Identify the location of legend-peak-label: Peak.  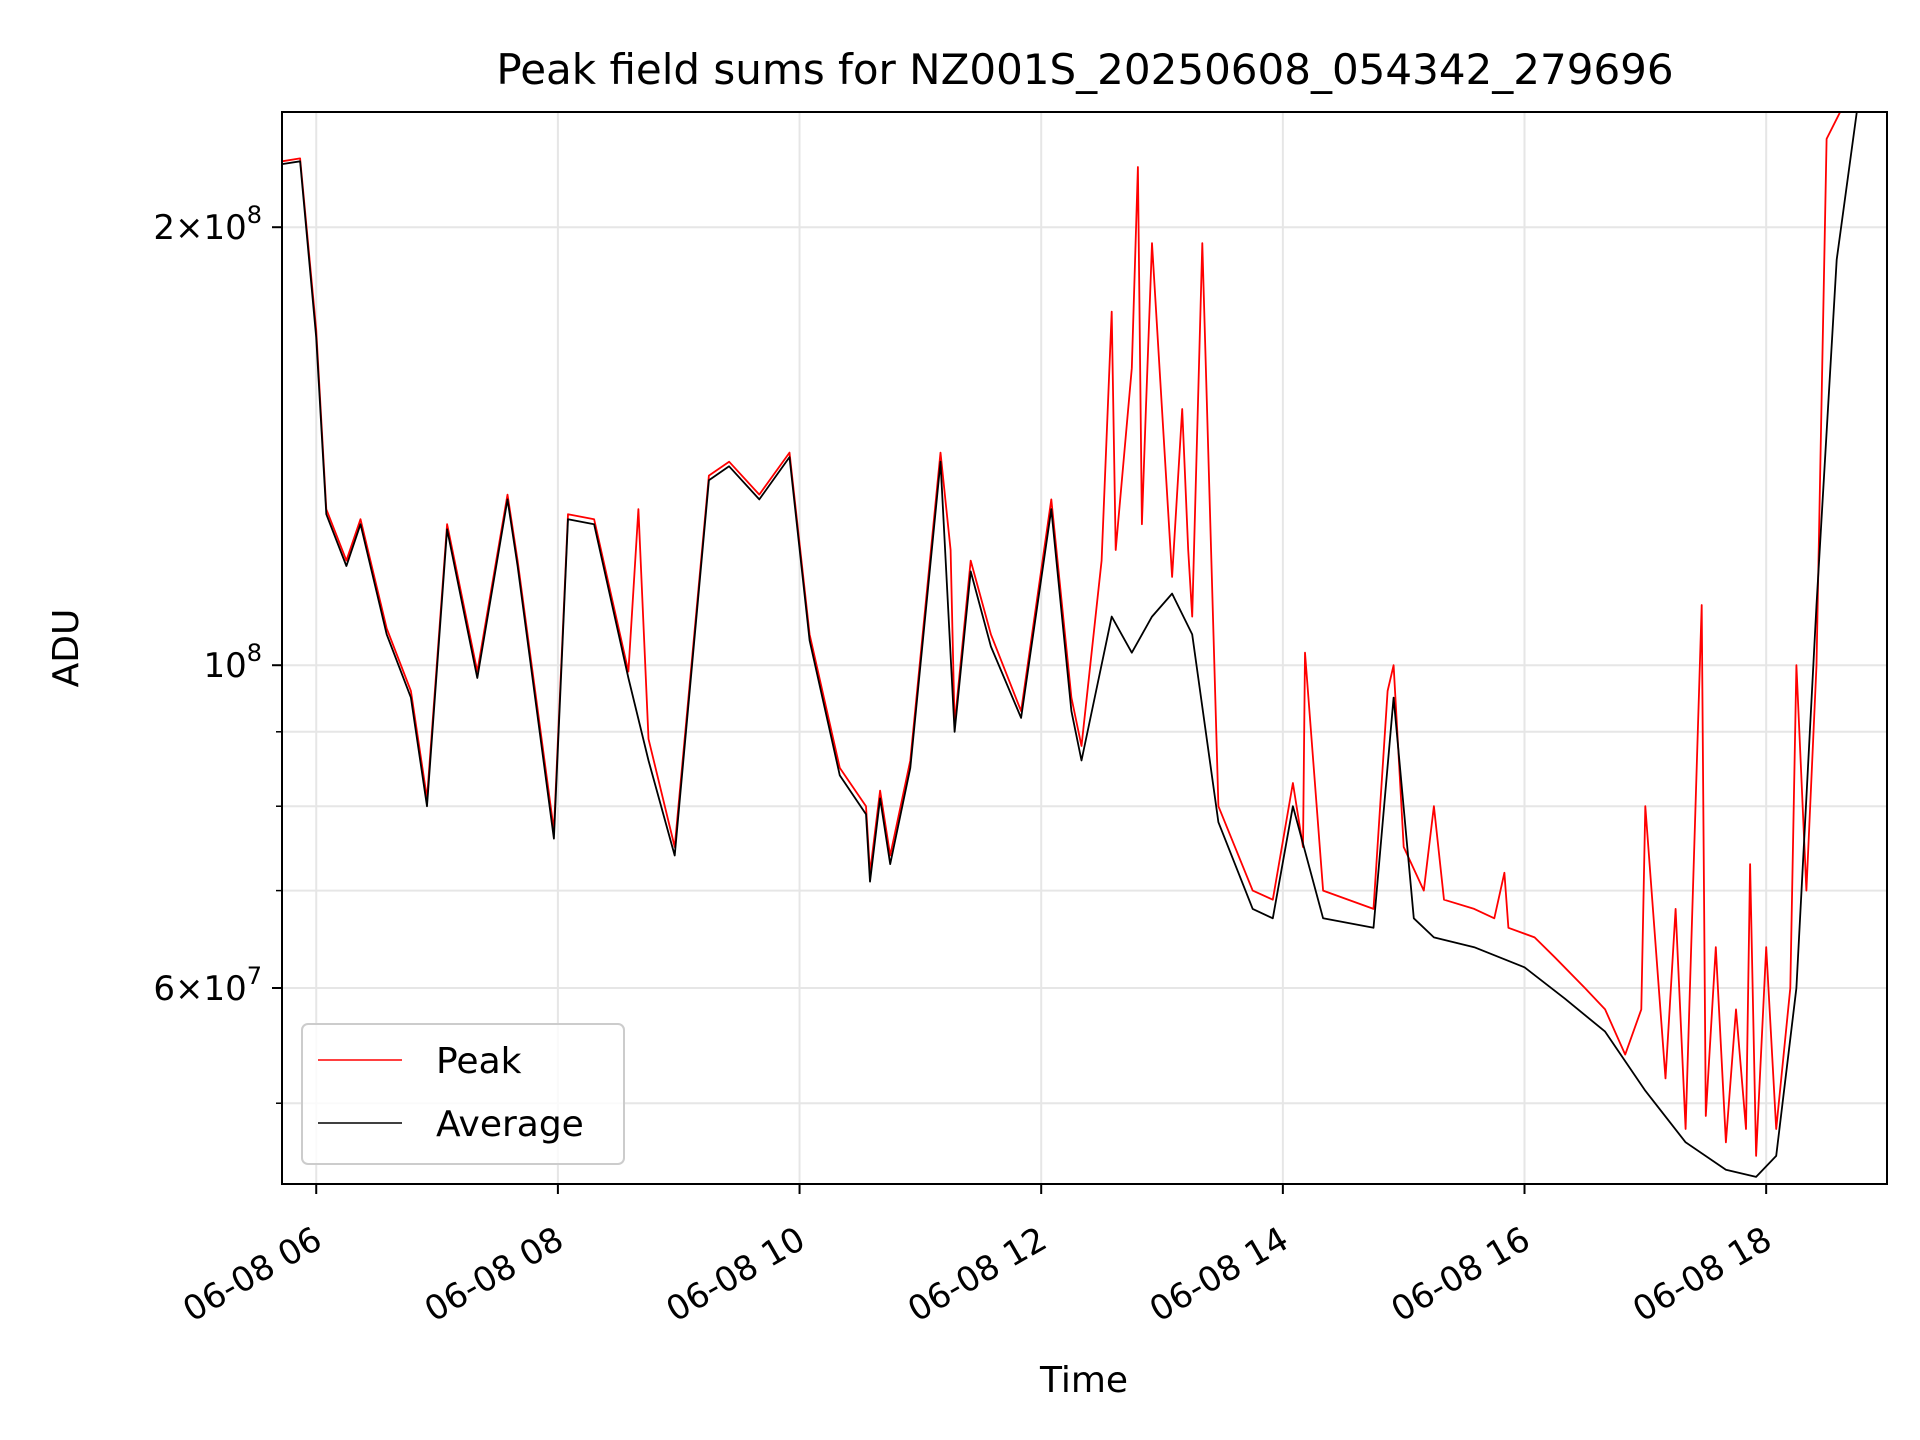
(479, 1061).